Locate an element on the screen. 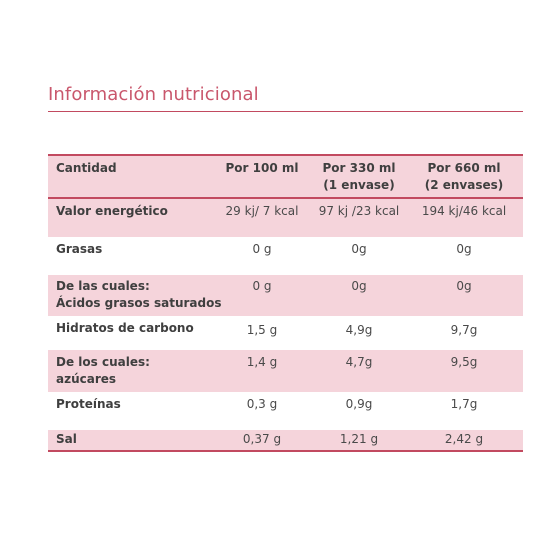 This screenshot has width=546, height=546. header-cantidad: Cantidad is located at coordinates (86, 168).